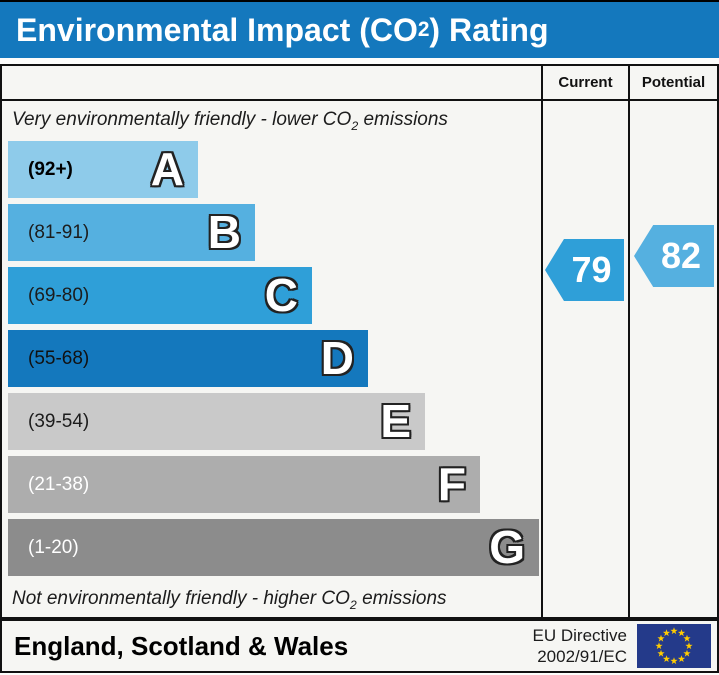 The width and height of the screenshot is (719, 675). What do you see at coordinates (580, 646) in the screenshot?
I see `eu-directive-label: EU Directive 2002/91/EC` at bounding box center [580, 646].